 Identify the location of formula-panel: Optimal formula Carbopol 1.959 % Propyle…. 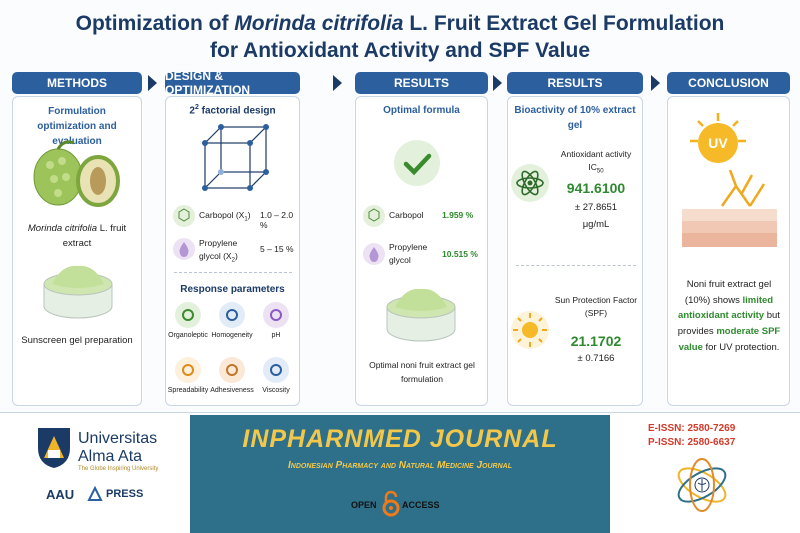
(421, 251).